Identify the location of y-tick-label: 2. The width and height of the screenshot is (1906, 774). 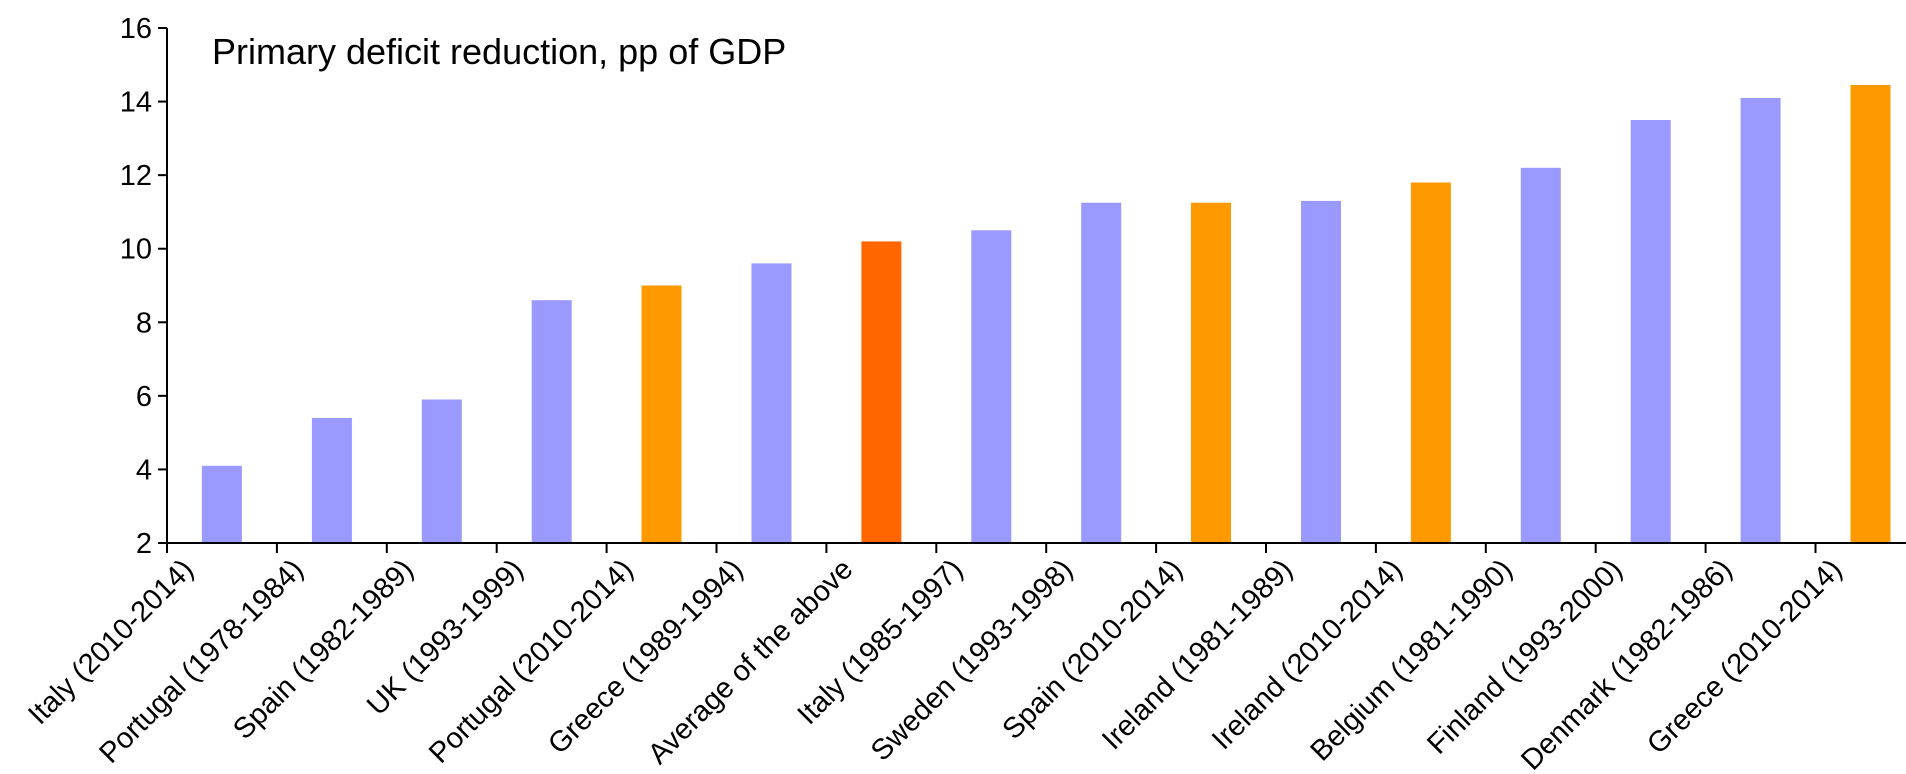
(144, 544).